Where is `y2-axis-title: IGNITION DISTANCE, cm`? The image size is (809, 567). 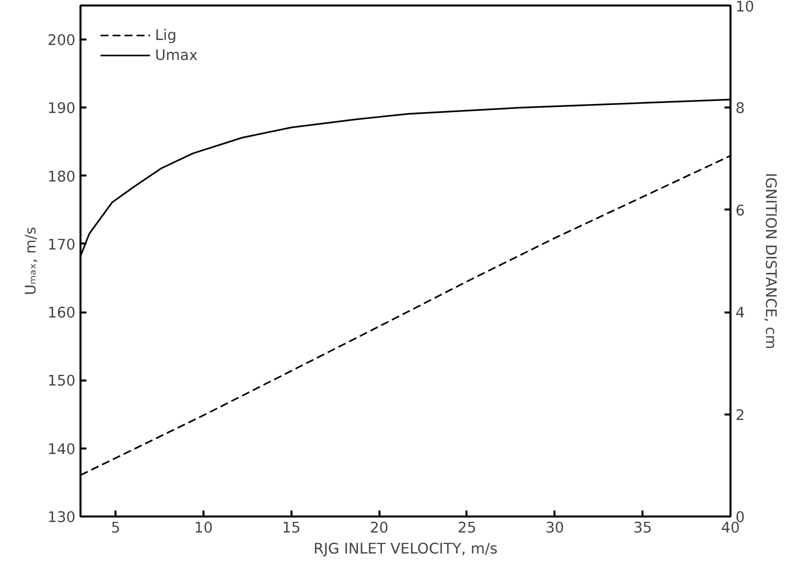 y2-axis-title: IGNITION DISTANCE, cm is located at coordinates (771, 261).